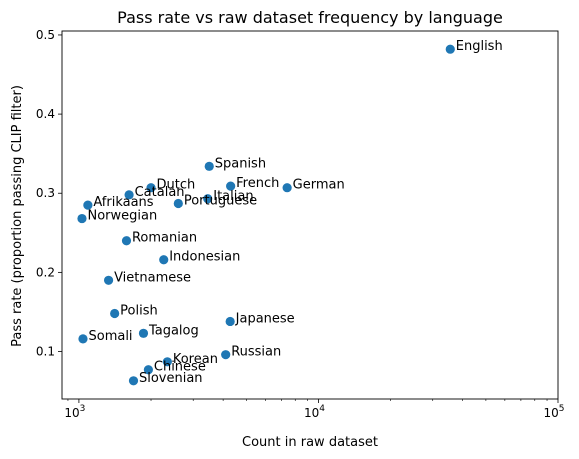 This screenshot has width=579, height=459. Describe the element at coordinates (143, 333) in the screenshot. I see `data-point-tagalog` at that location.